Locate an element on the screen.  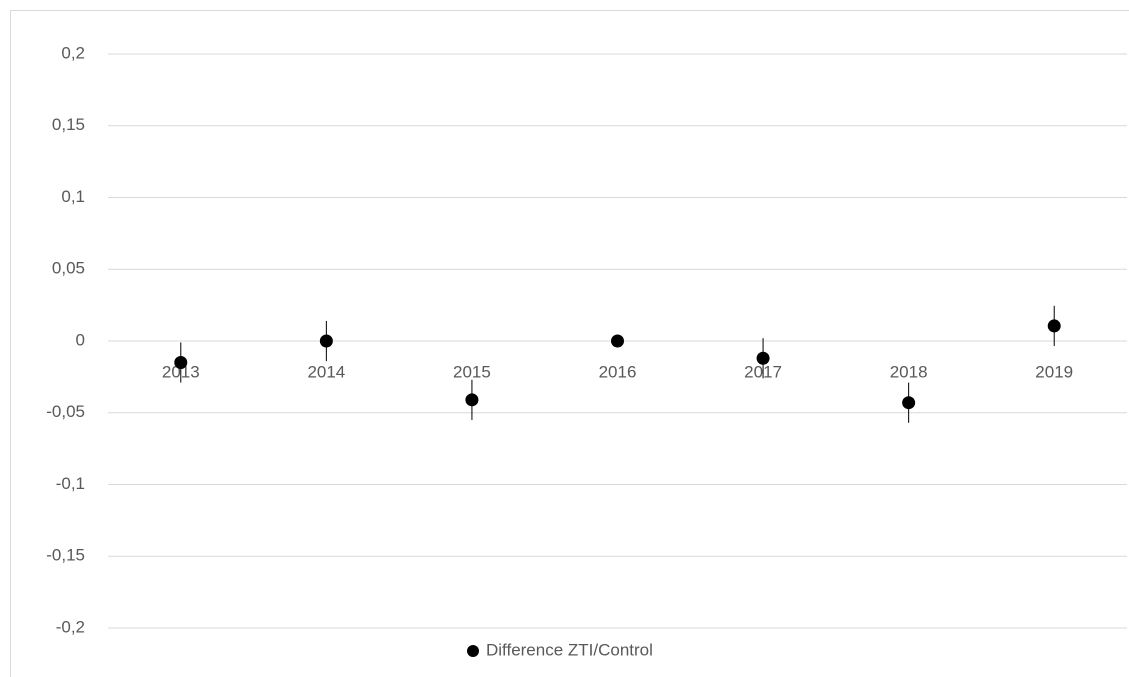
y-tick-label: -0,2 is located at coordinates (70, 626).